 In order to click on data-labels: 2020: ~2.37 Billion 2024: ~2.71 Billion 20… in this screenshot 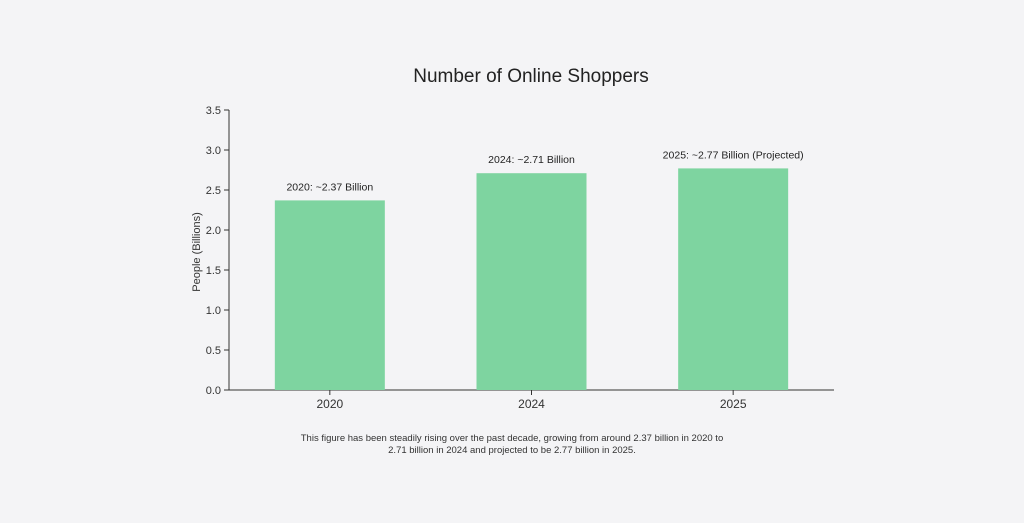, I will do `click(544, 171)`.